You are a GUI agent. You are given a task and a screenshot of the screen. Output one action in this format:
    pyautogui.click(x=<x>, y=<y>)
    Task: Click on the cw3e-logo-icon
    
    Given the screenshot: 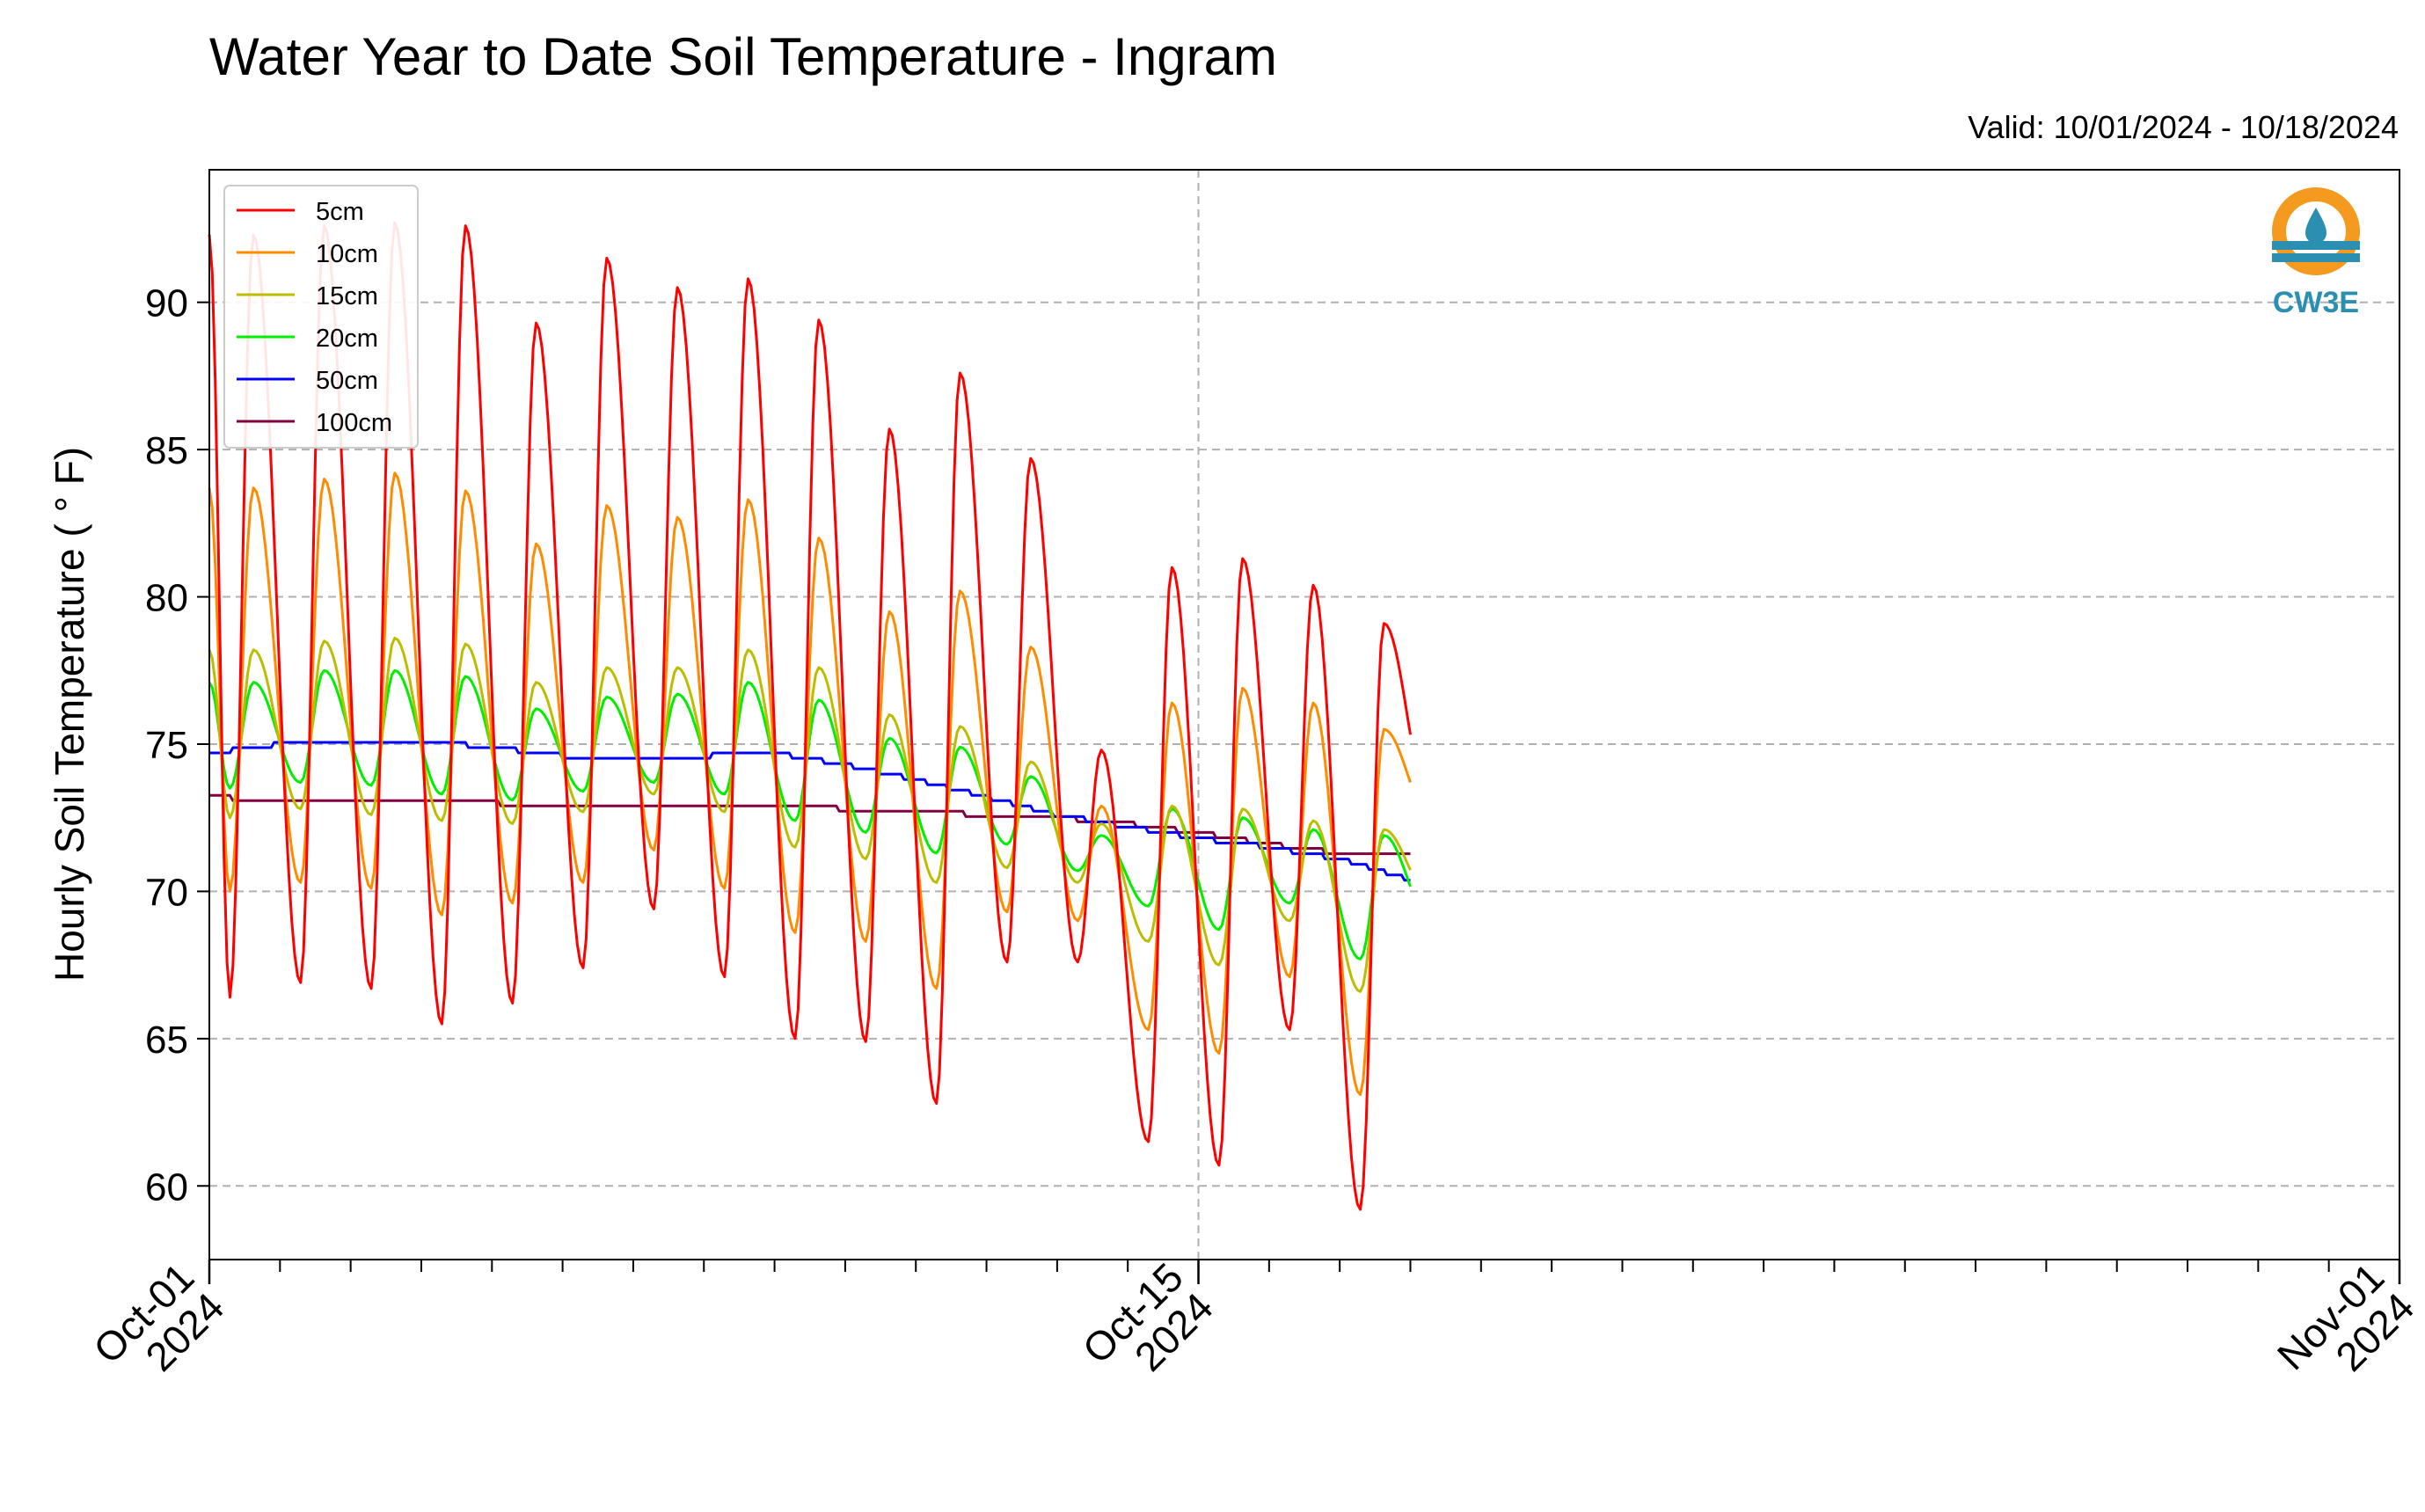 What is the action you would take?
    pyautogui.click(x=2316, y=231)
    